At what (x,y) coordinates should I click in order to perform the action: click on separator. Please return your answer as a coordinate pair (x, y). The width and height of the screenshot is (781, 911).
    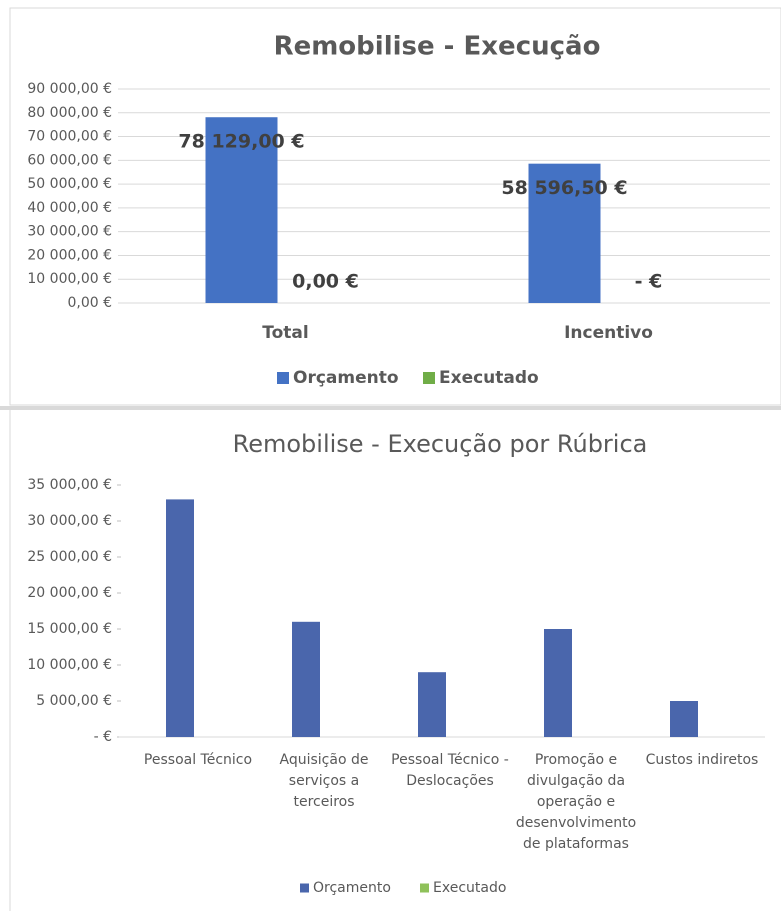
    Looking at the image, I should click on (390, 408).